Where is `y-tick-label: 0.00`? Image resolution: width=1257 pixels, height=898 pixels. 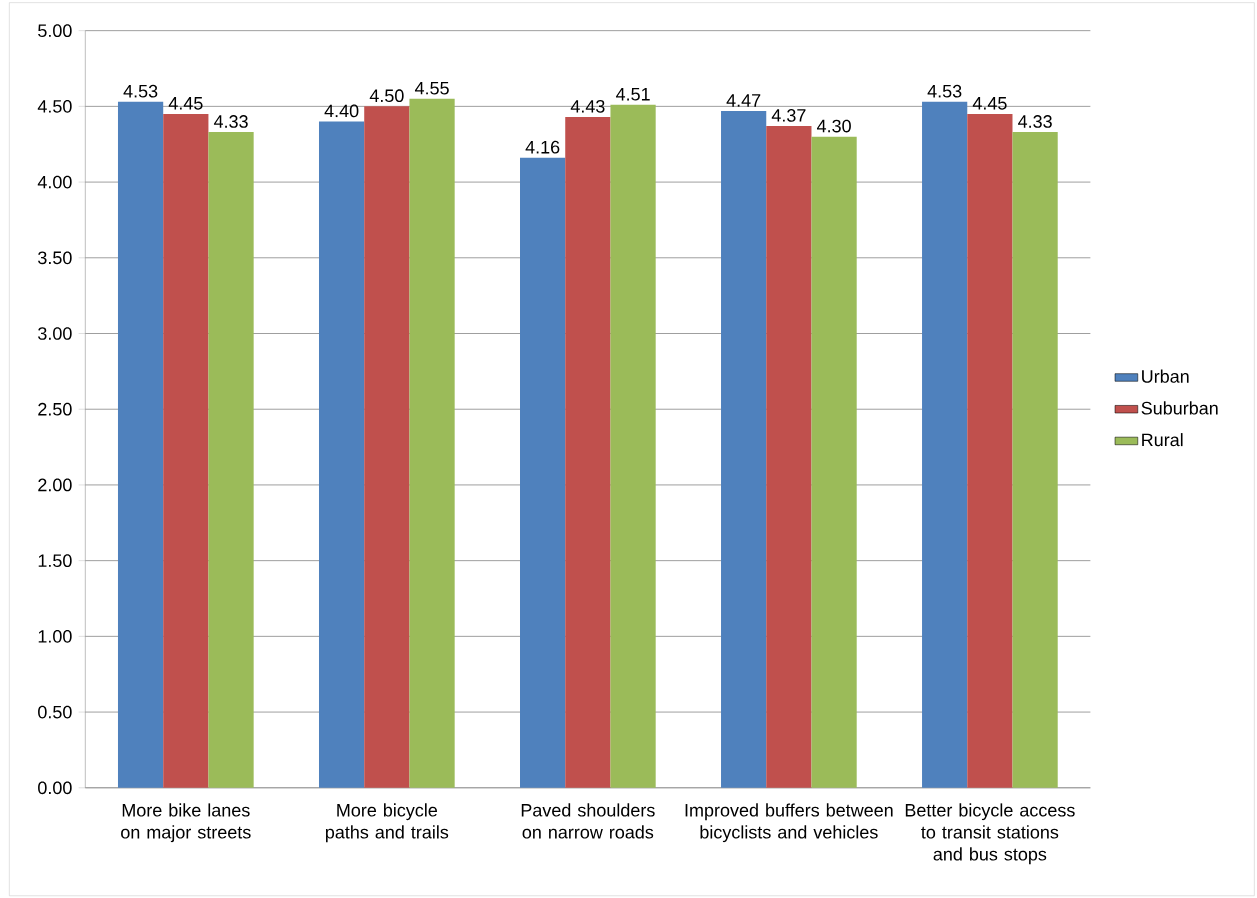
y-tick-label: 0.00 is located at coordinates (55, 787).